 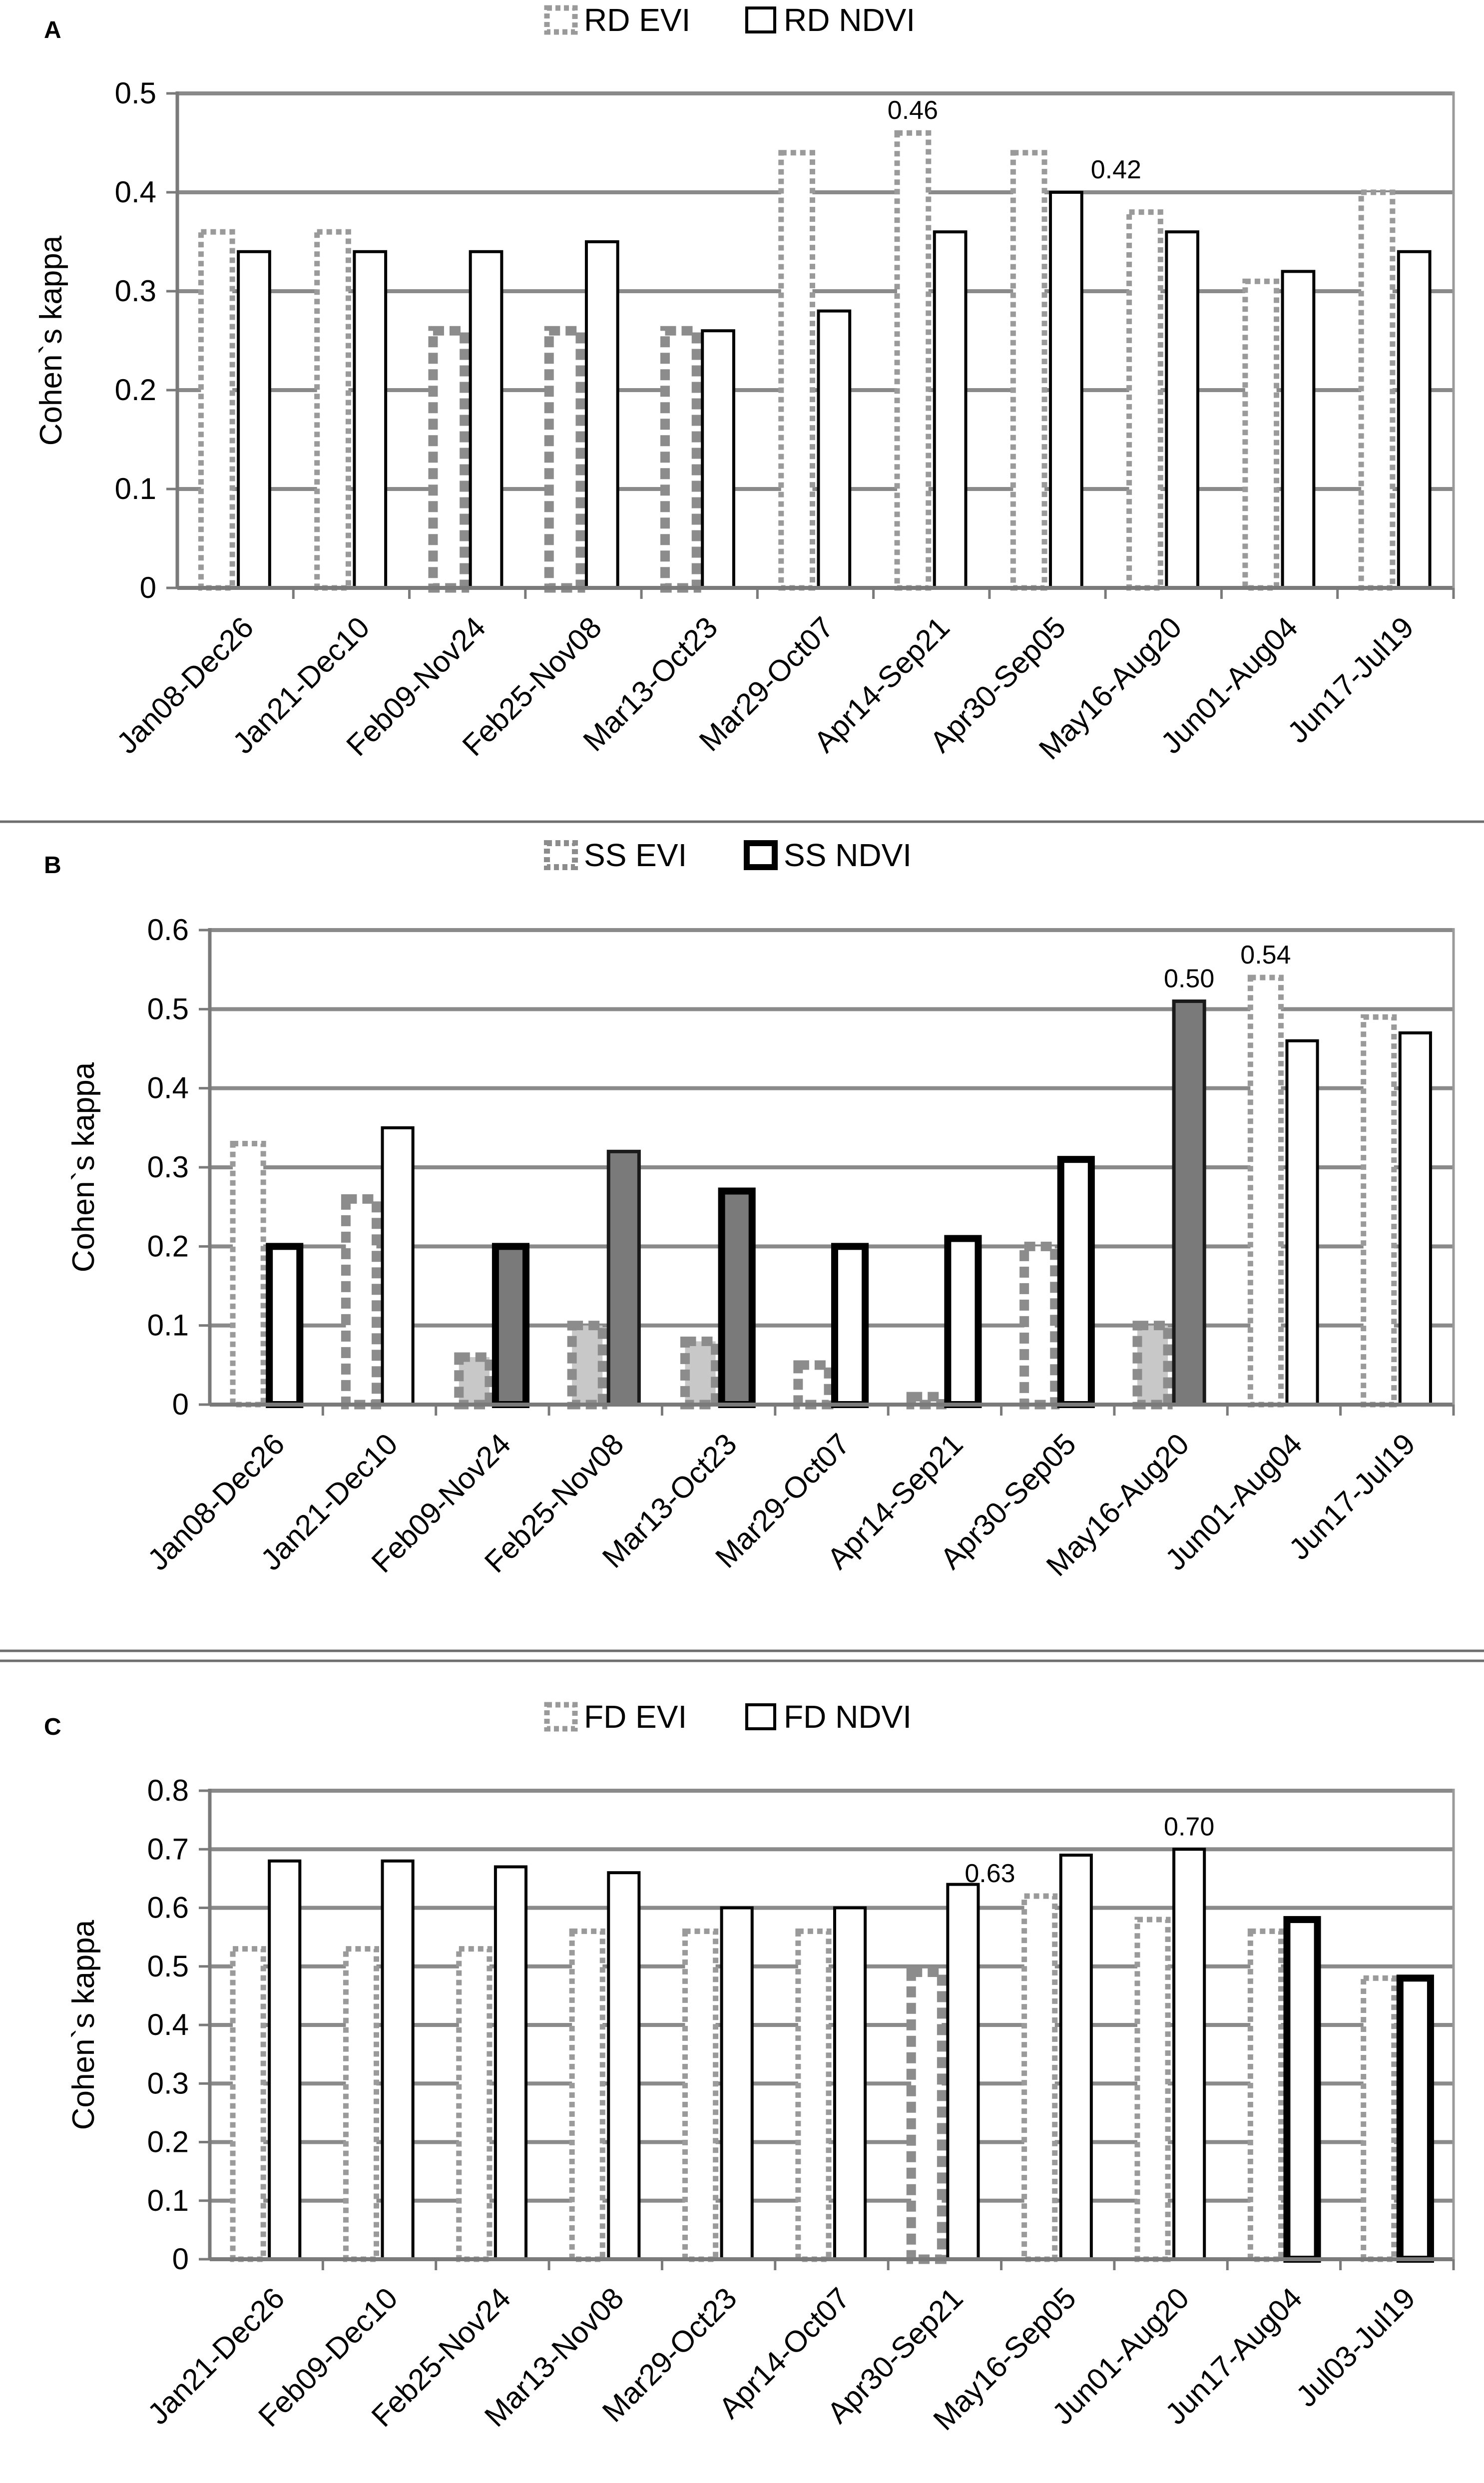 I want to click on data-label: 0.63, so click(x=990, y=1873).